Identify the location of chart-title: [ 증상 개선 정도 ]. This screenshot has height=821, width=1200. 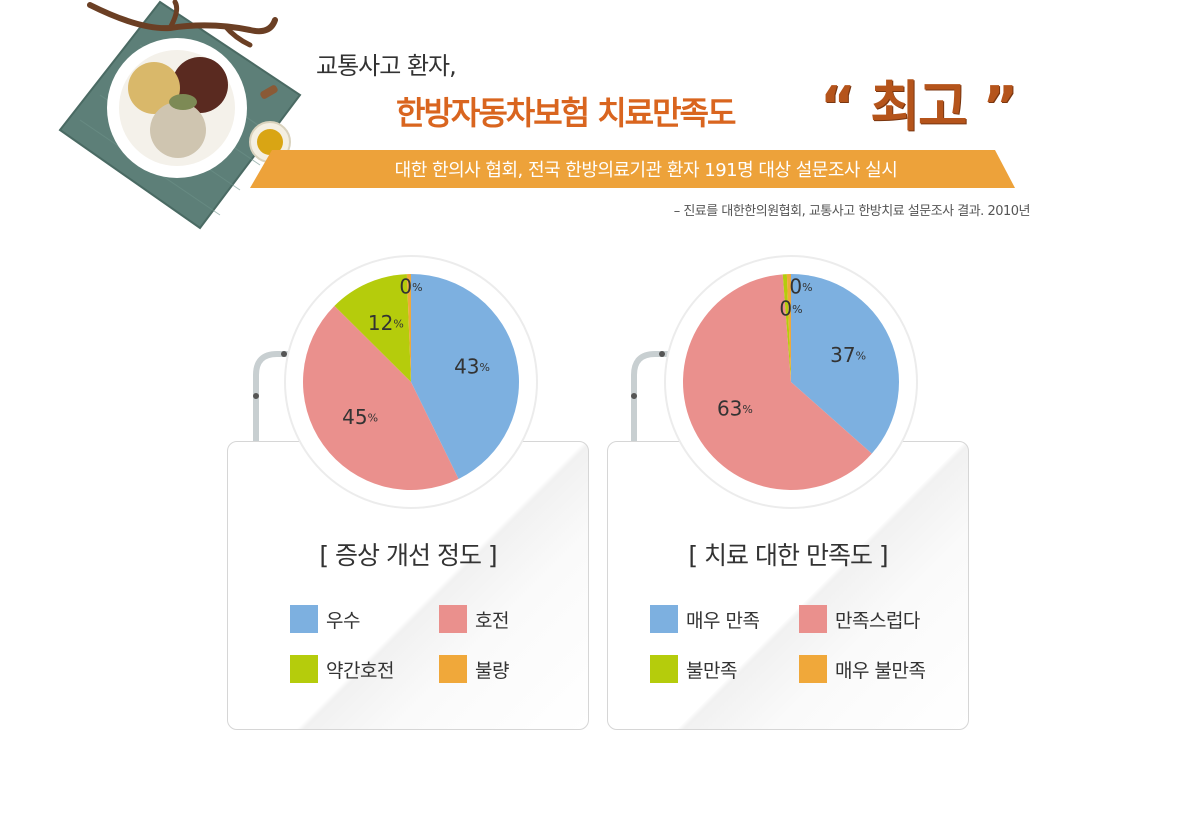
(408, 555).